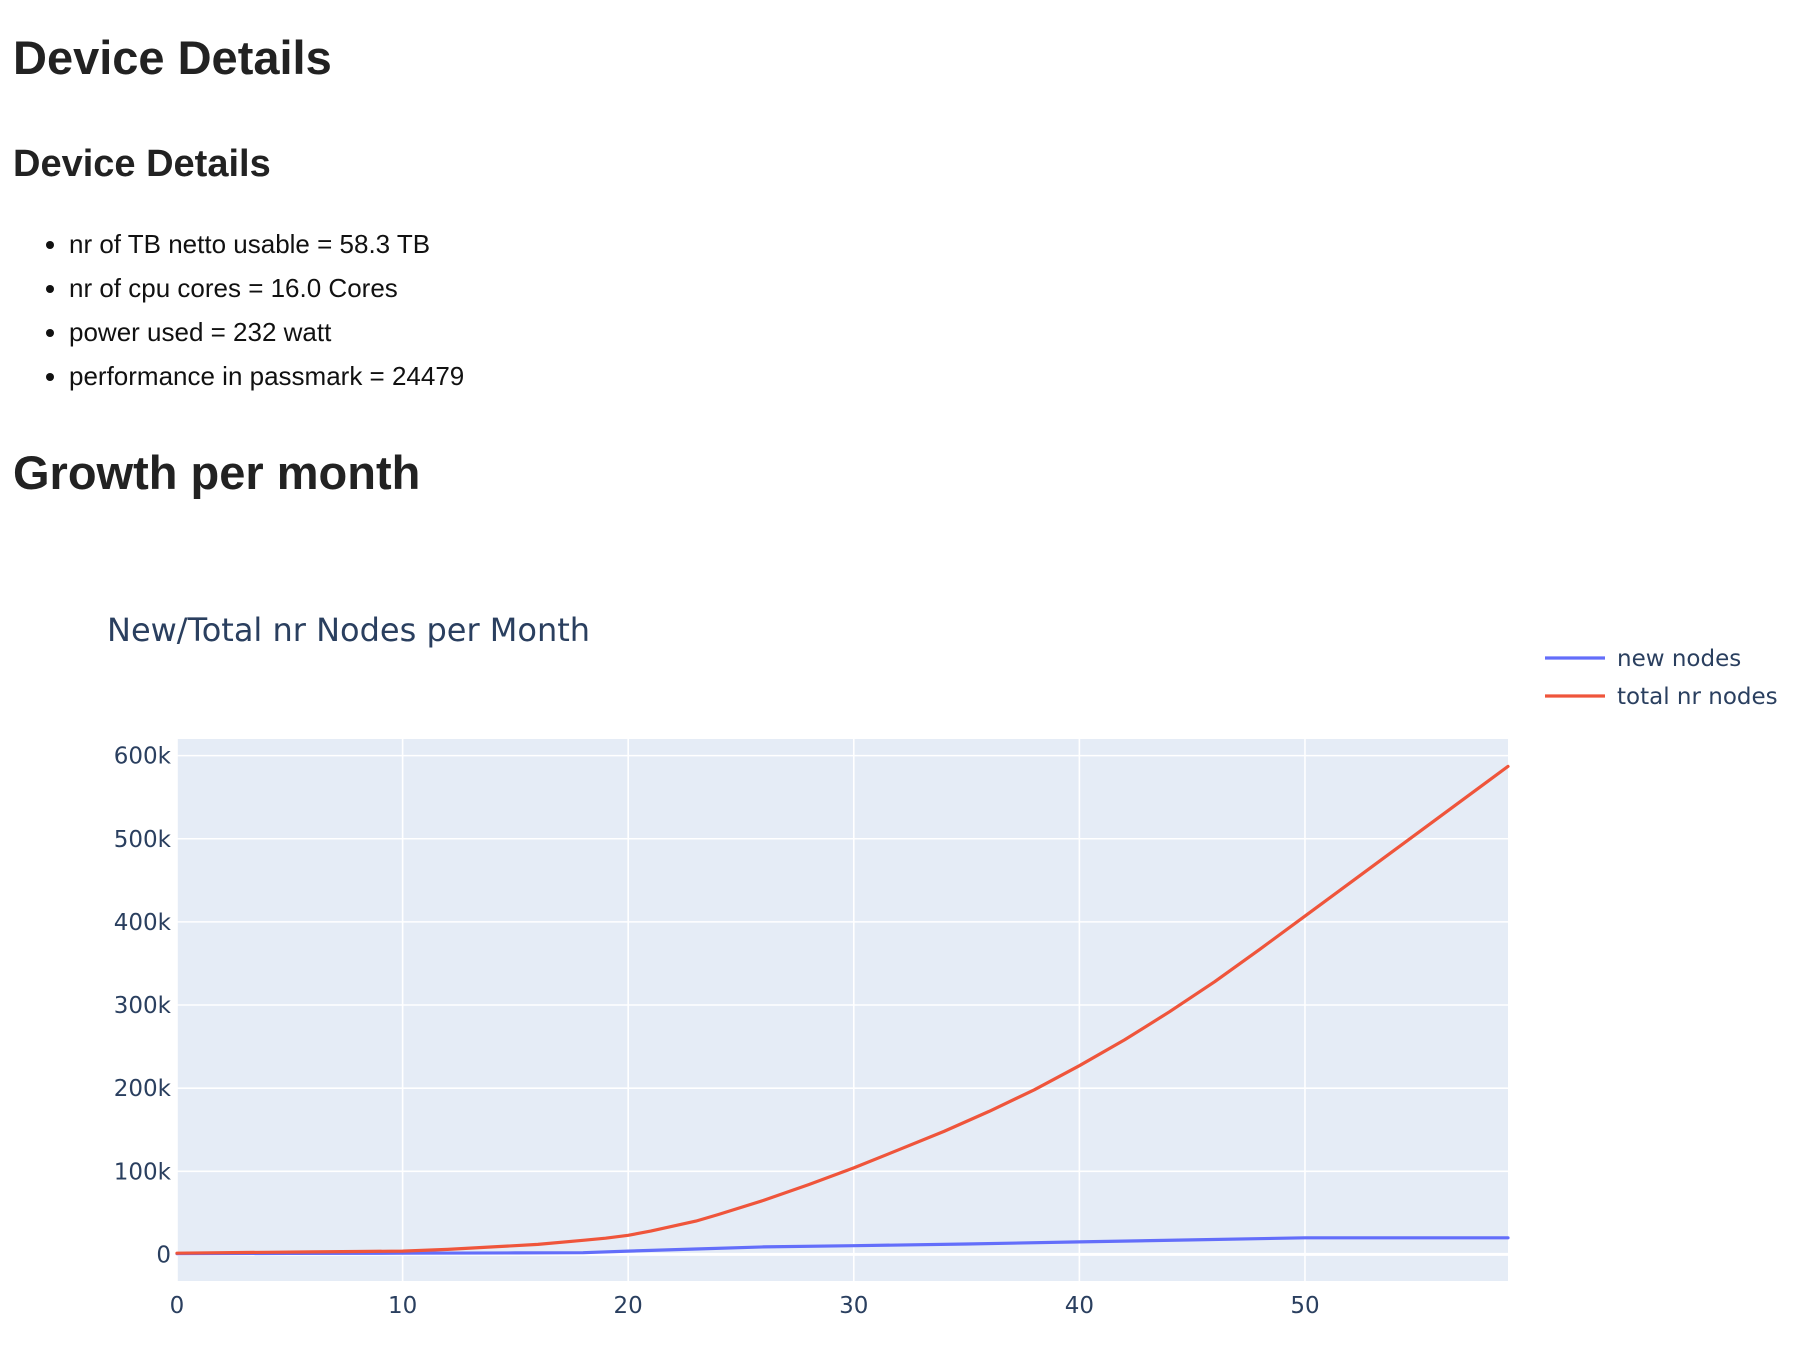 The height and width of the screenshot is (1353, 1820). What do you see at coordinates (143, 923) in the screenshot?
I see `y-tick-label: 400k` at bounding box center [143, 923].